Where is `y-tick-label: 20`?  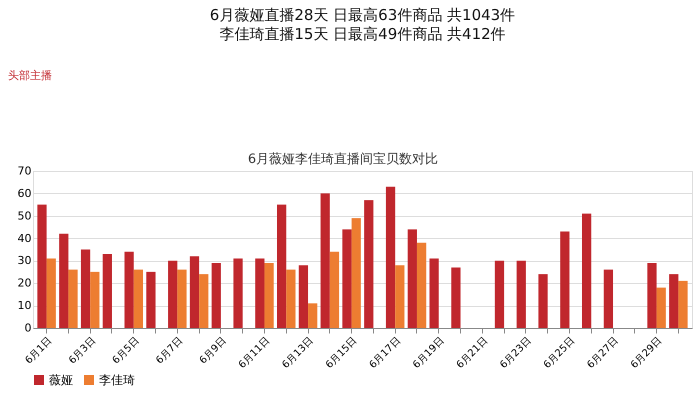
y-tick-label: 20 is located at coordinates (25, 283).